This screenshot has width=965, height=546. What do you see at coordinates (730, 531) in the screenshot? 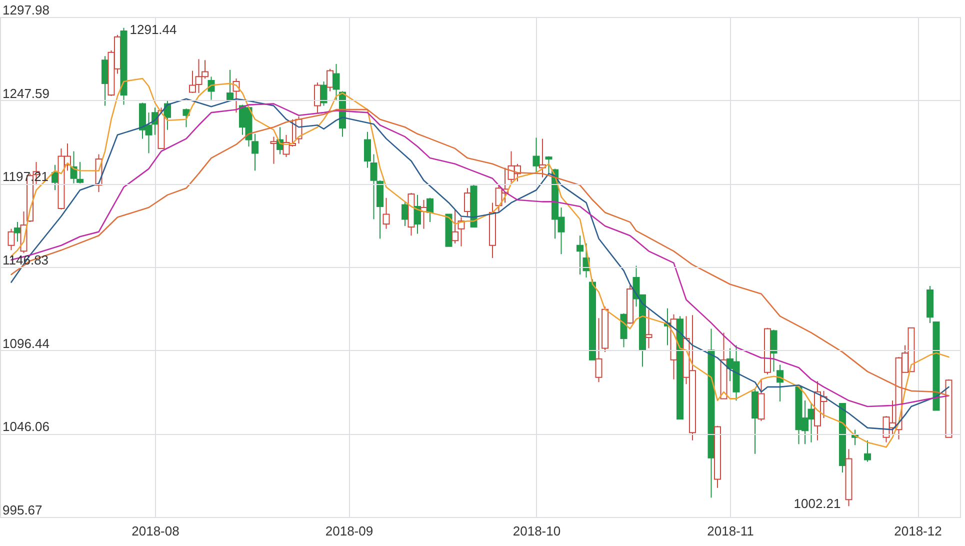
I see `x-tick-label: 2018-11` at bounding box center [730, 531].